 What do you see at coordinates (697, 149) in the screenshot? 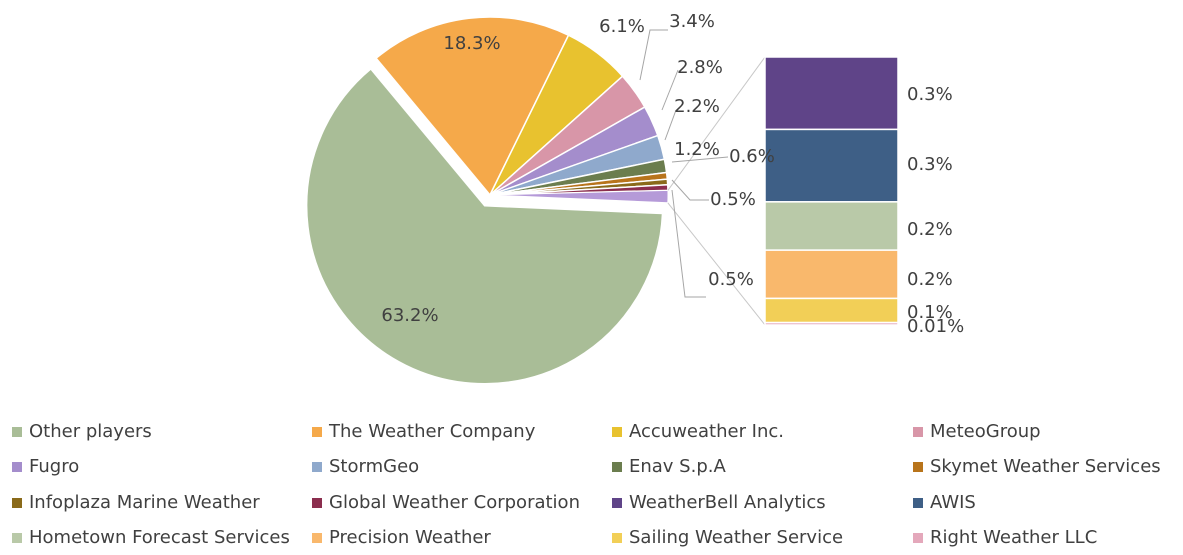
I see `data-label: 1.2%` at bounding box center [697, 149].